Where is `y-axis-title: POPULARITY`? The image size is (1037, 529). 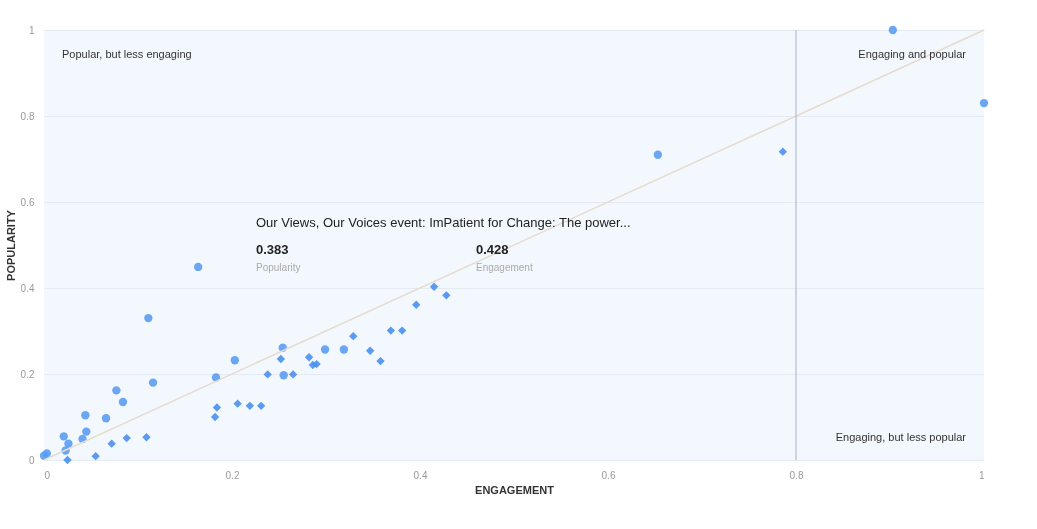 y-axis-title: POPULARITY is located at coordinates (10, 245).